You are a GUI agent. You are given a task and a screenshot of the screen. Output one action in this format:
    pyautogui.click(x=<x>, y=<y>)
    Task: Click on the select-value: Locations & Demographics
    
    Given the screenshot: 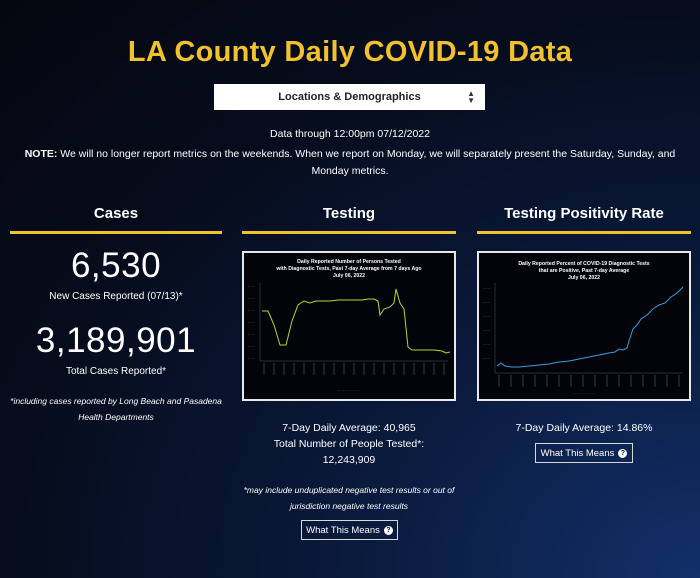 What is the action you would take?
    pyautogui.click(x=349, y=97)
    